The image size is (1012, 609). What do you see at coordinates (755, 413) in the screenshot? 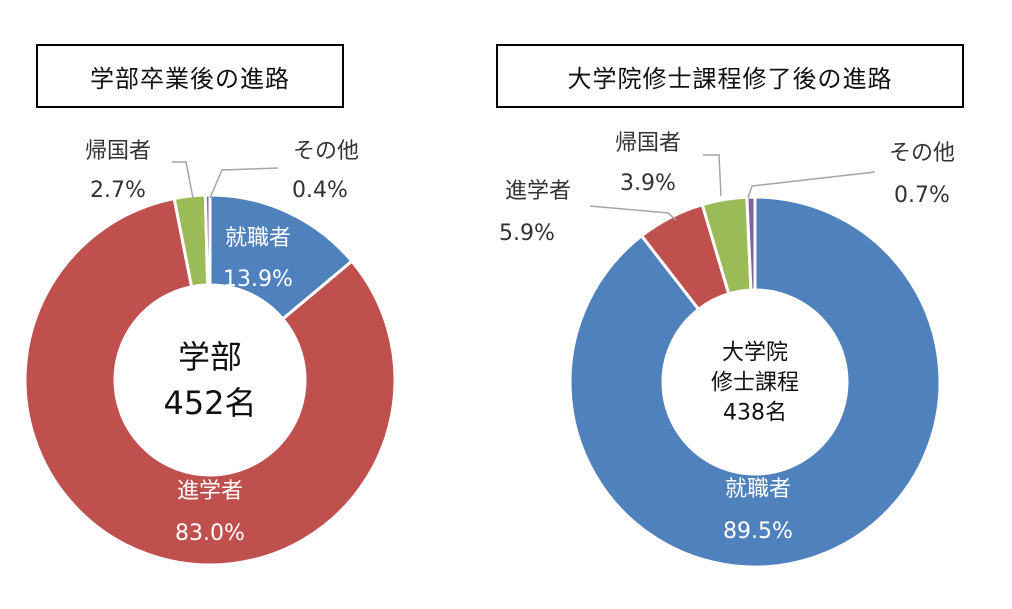
I see `center-label-2-3: 438名` at bounding box center [755, 413].